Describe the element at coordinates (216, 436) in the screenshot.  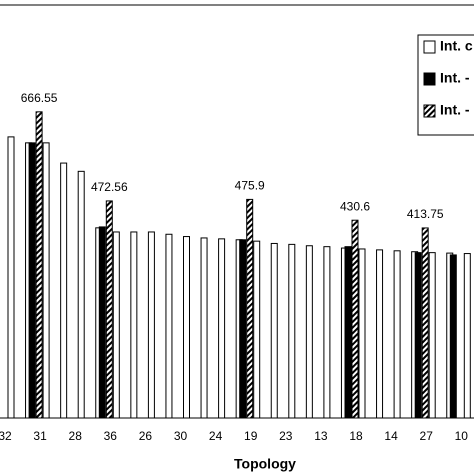
I see `x-tick-label: 24` at that location.